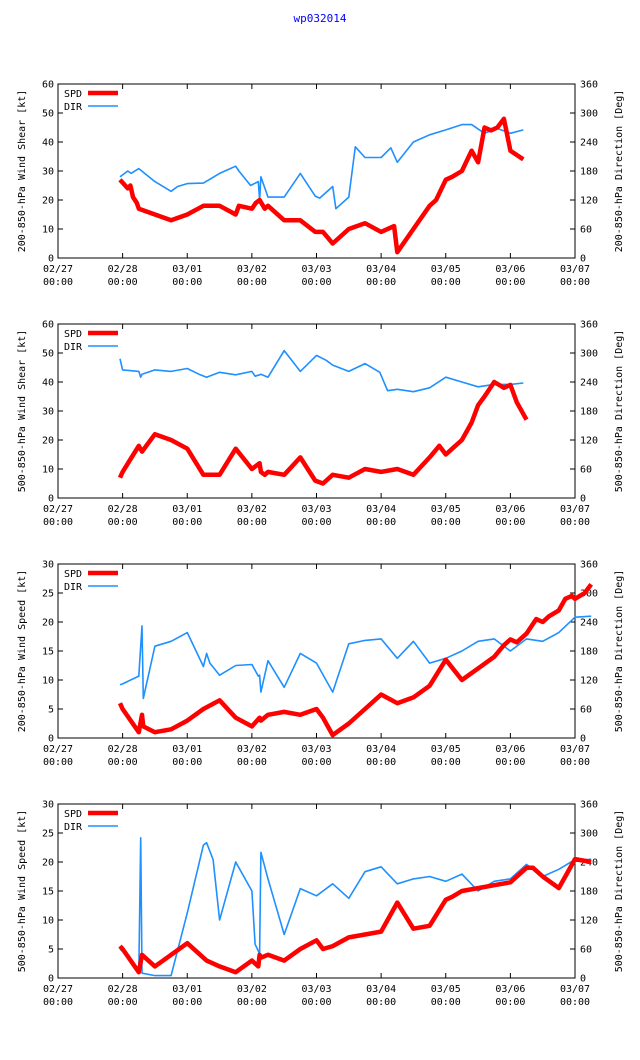 This screenshot has width=640, height=1060. I want to click on y-tick-label: 15, so click(48, 892).